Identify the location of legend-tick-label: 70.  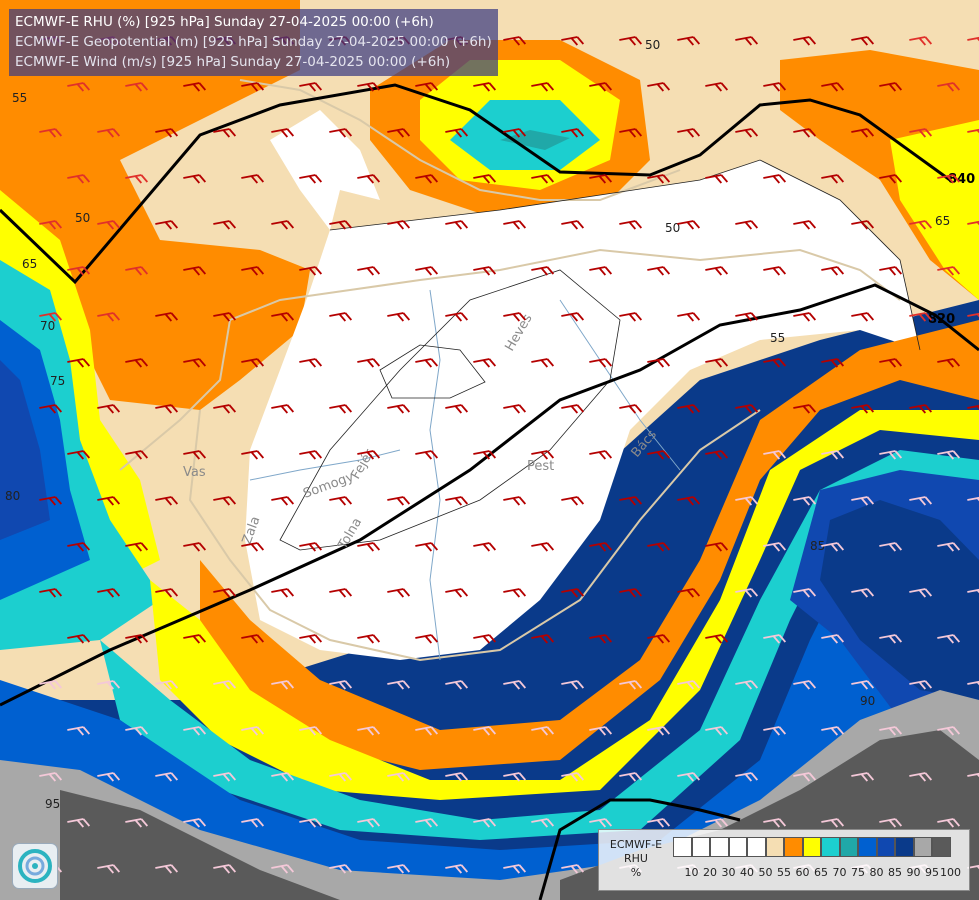
(839, 872).